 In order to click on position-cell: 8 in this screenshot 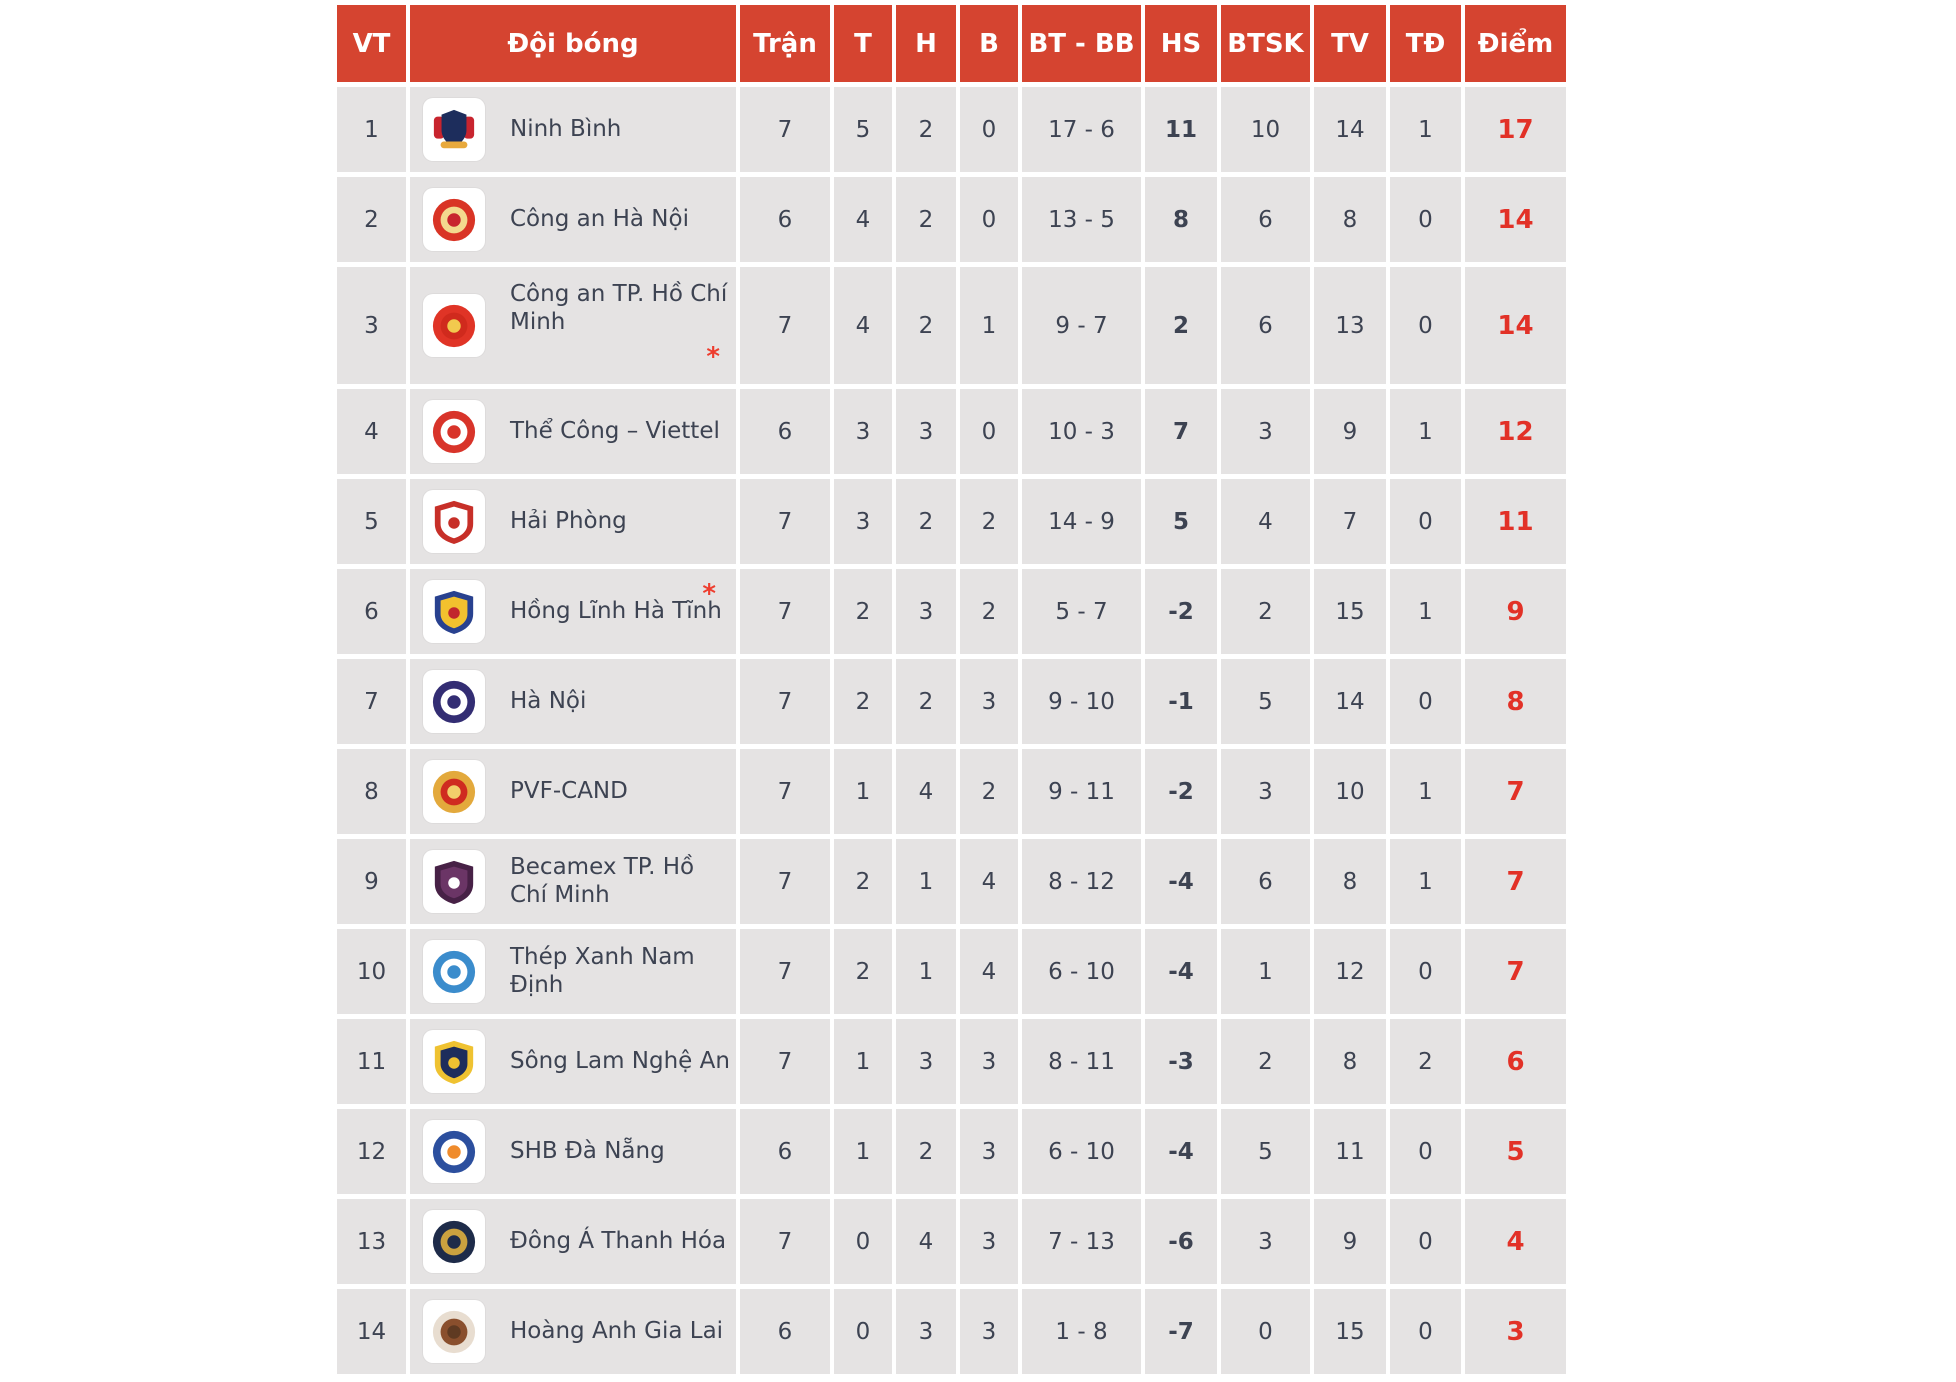, I will do `click(373, 791)`.